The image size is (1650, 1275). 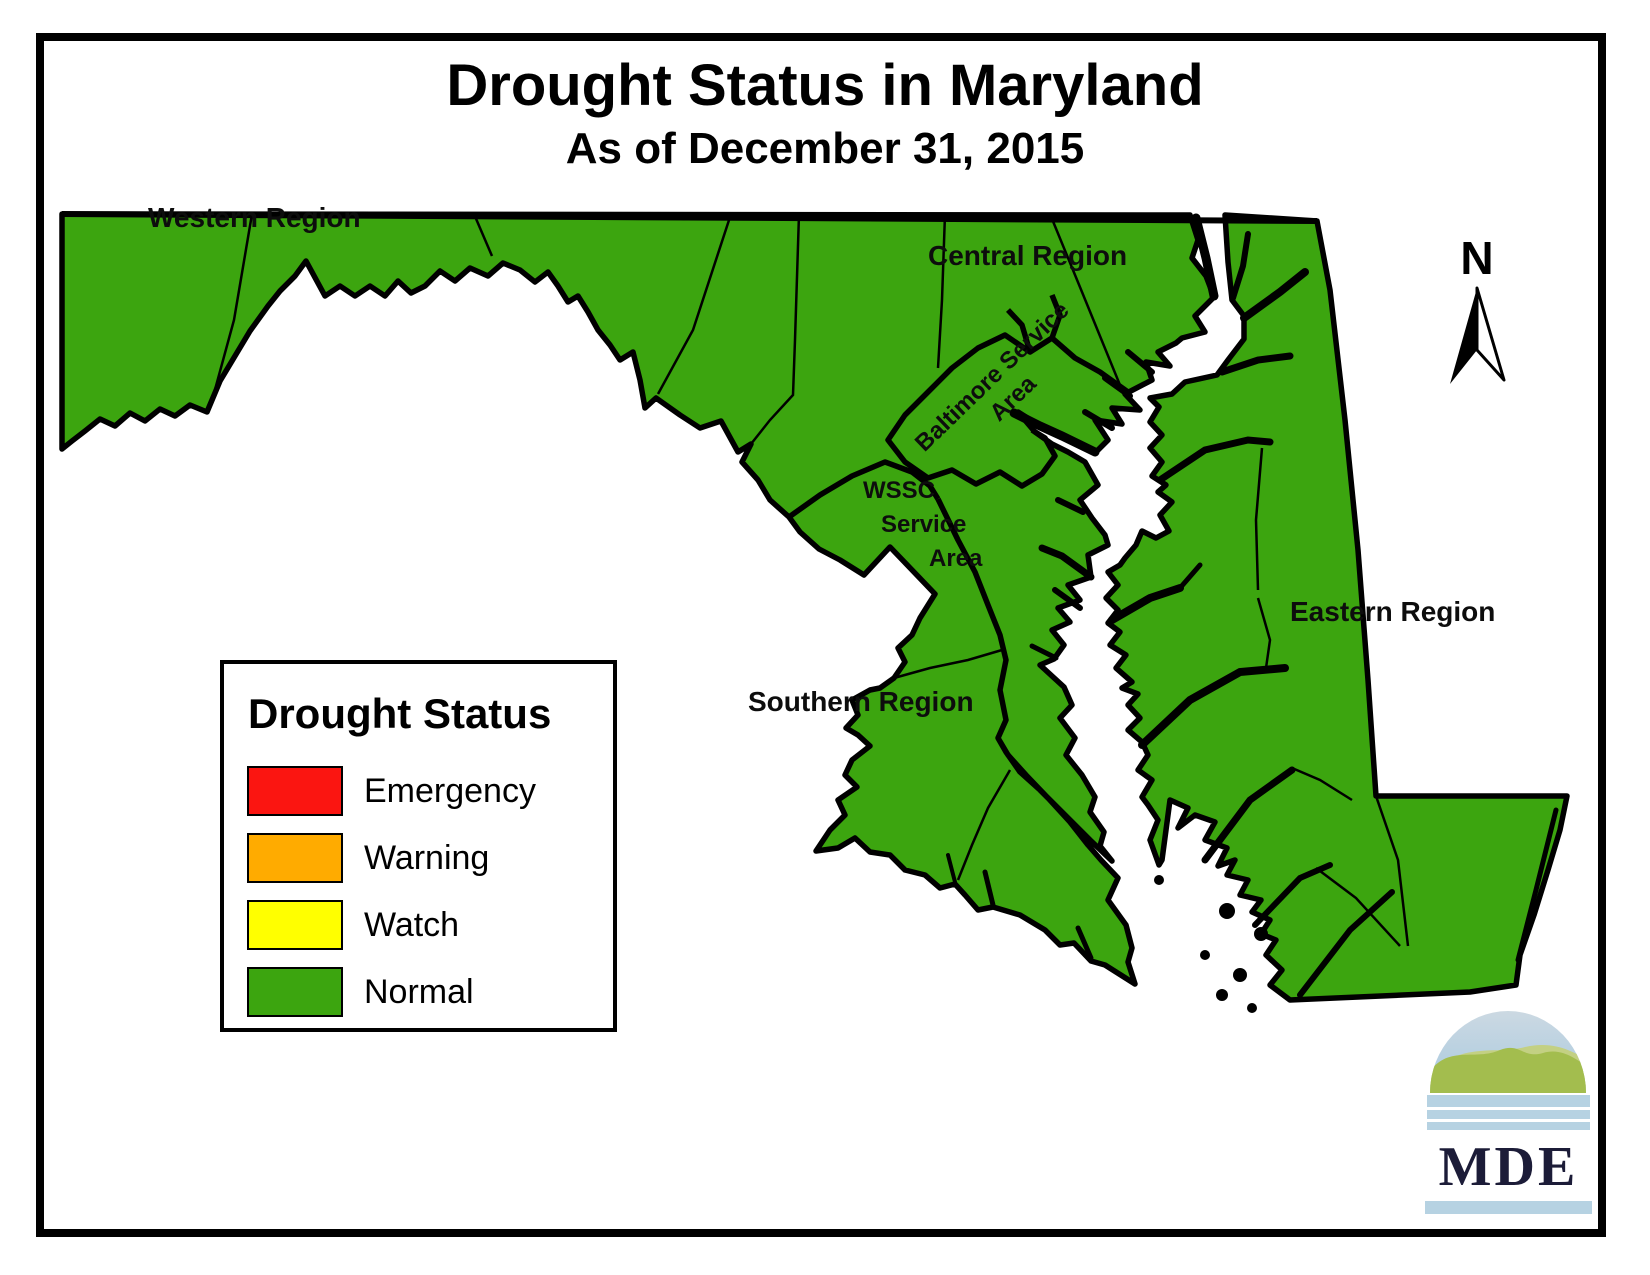 I want to click on pa-border-line, so click(x=689, y=217).